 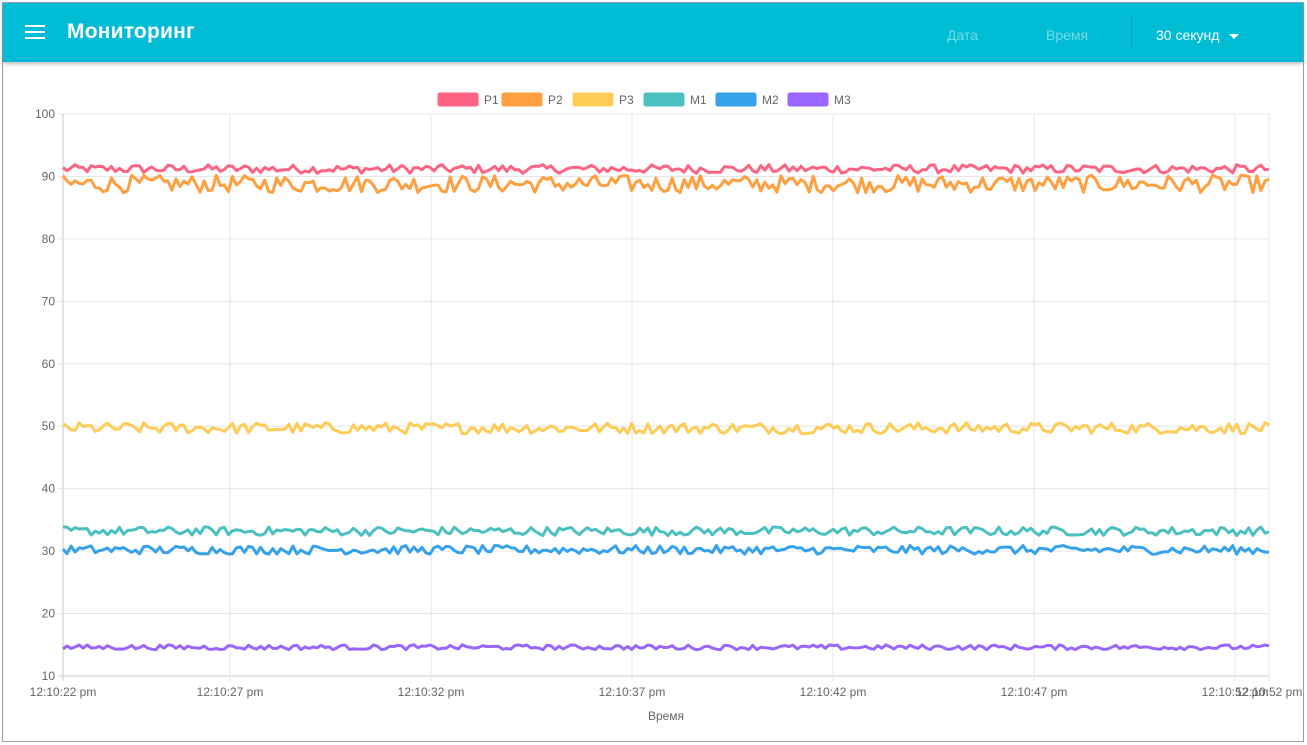 I want to click on y-tick-label: 100, so click(x=45, y=114).